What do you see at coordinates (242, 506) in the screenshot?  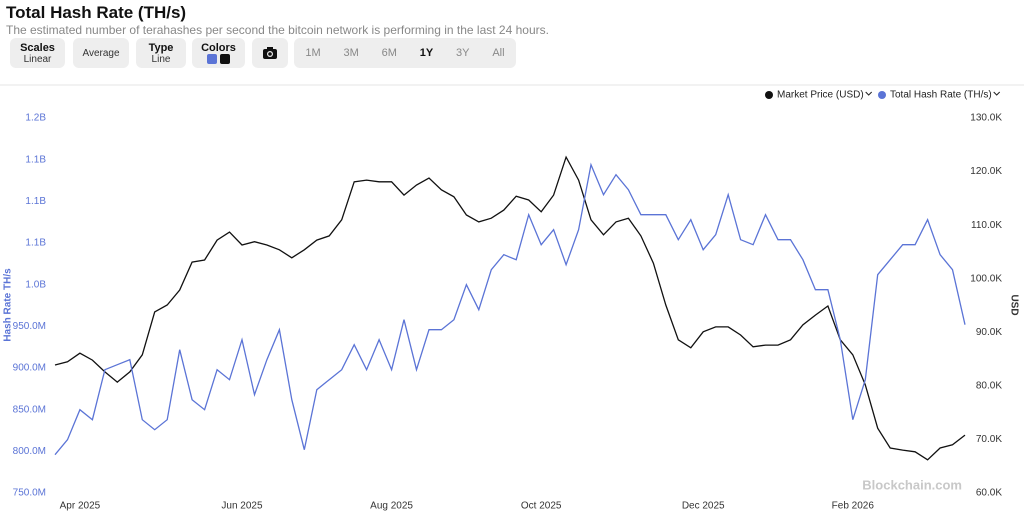 I see `x-tick-label: Jun 2025` at bounding box center [242, 506].